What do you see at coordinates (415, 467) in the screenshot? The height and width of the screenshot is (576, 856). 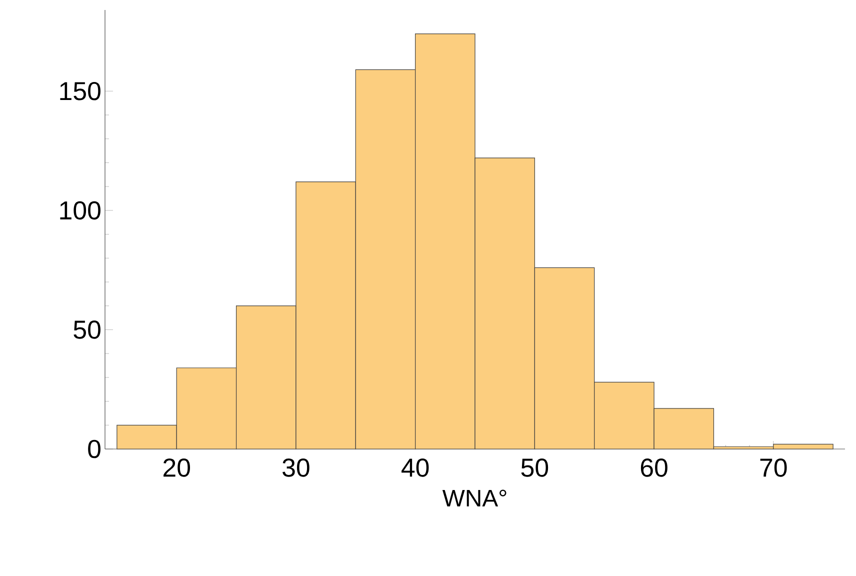 I see `x-tick-label: 40` at bounding box center [415, 467].